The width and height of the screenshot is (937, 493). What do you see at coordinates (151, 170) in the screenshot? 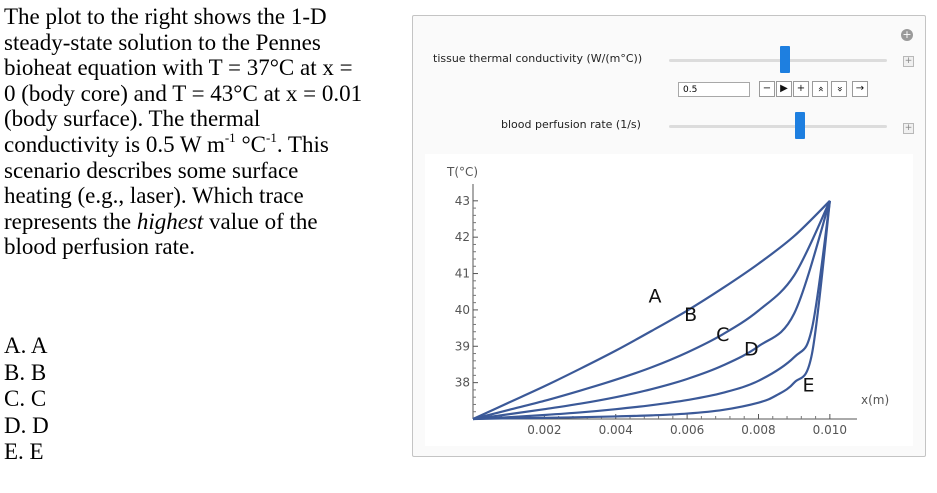
I see `question-line: scenario describes some surface` at bounding box center [151, 170].